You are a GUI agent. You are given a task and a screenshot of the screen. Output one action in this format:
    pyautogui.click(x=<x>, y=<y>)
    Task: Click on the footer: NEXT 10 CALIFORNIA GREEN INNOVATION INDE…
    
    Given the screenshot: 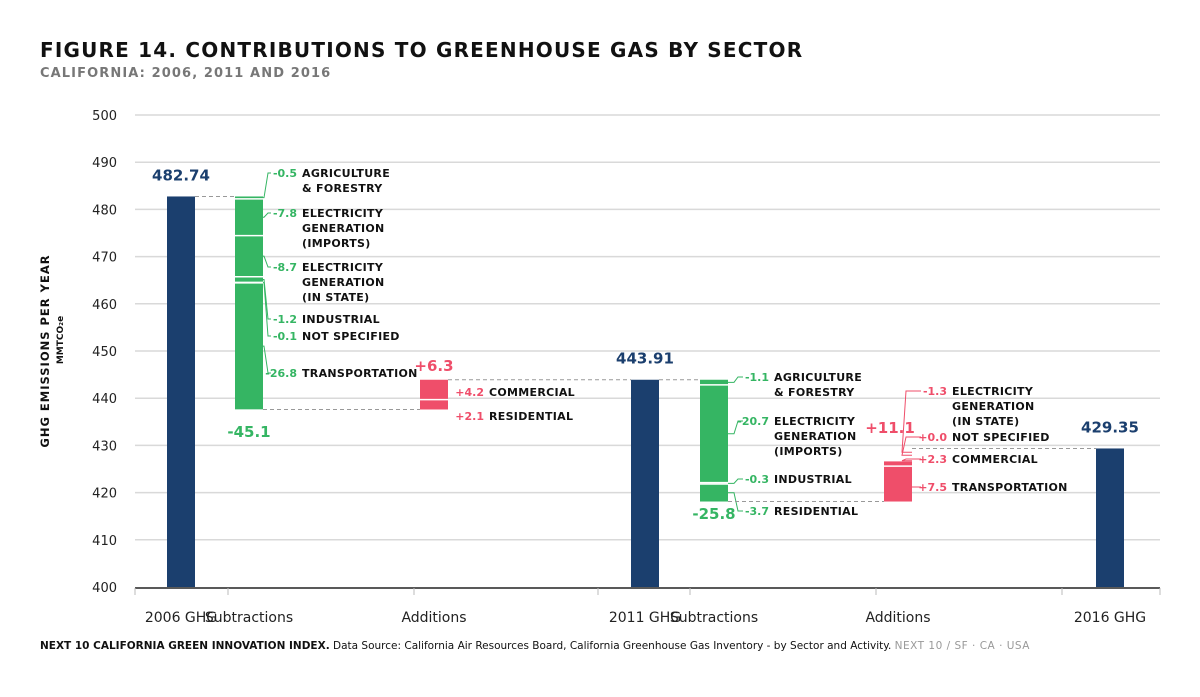 What is the action you would take?
    pyautogui.click(x=535, y=646)
    